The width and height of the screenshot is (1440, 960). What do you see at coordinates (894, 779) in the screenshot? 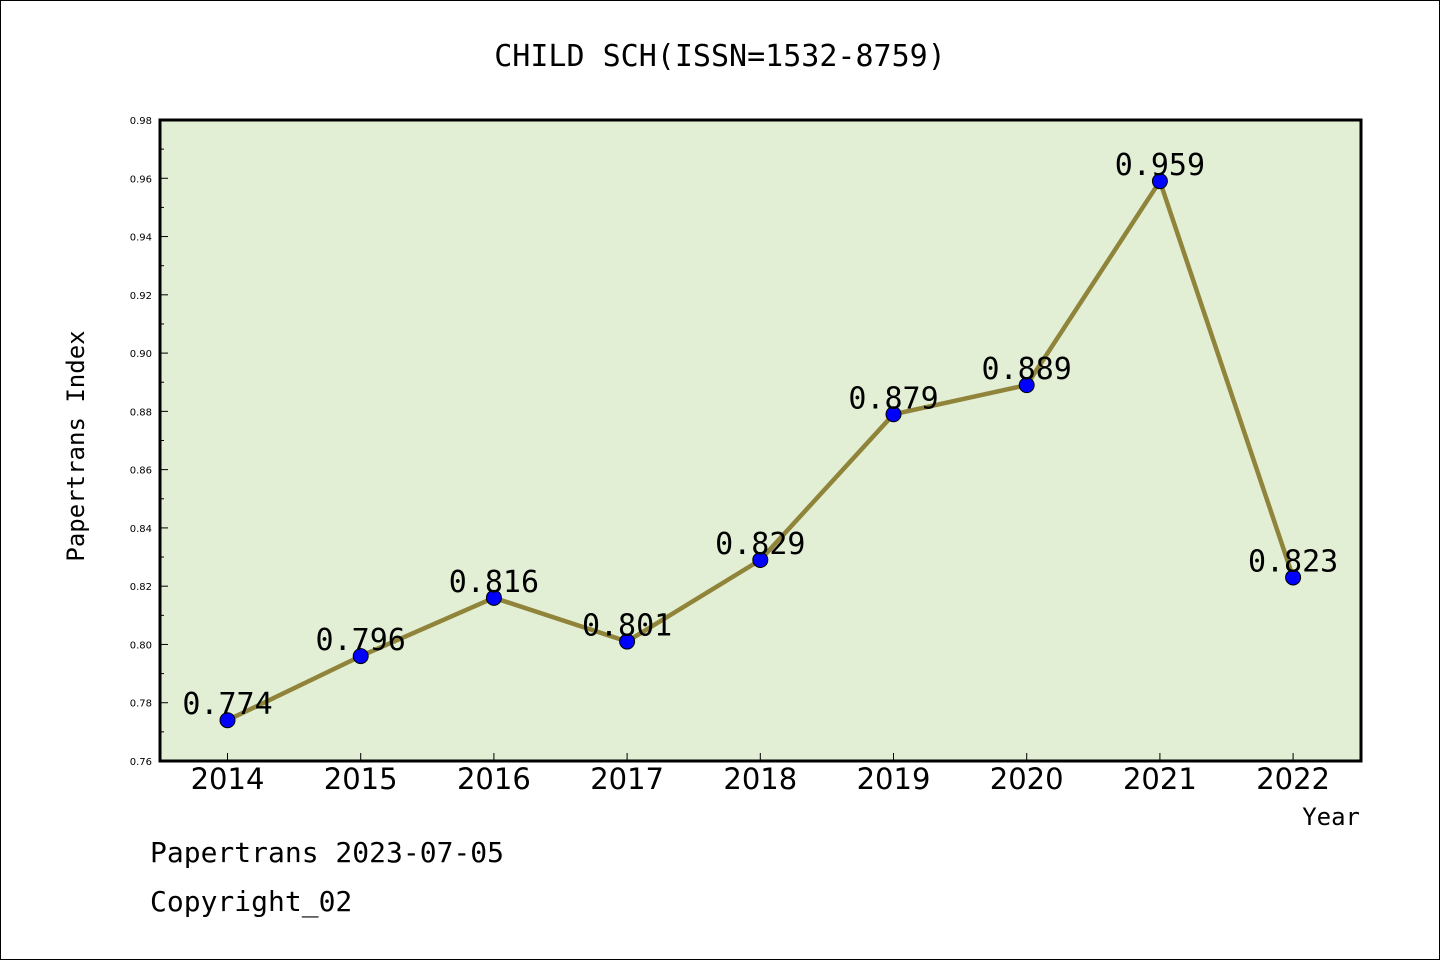
I see `x-tick-label: 2019` at bounding box center [894, 779].